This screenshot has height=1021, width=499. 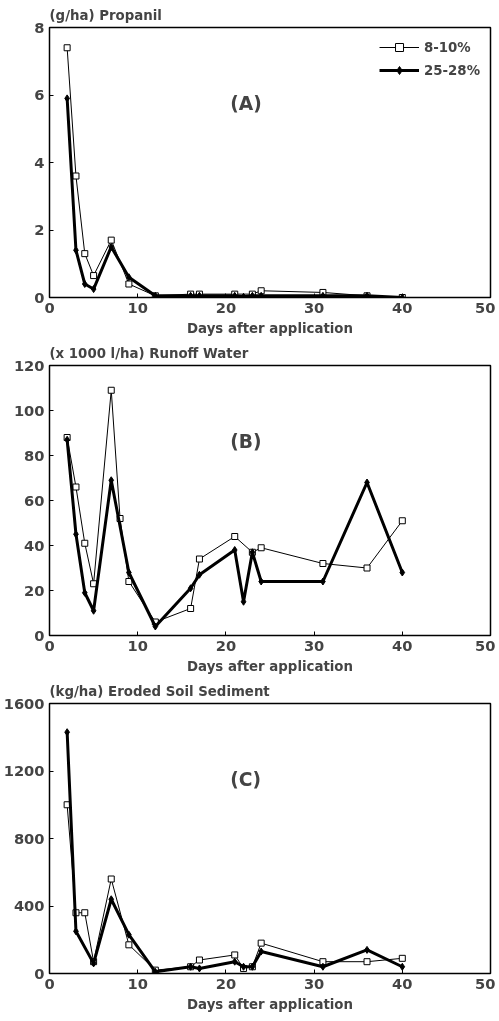 What do you see at coordinates (246, 441) in the screenshot?
I see `annotation: (B)` at bounding box center [246, 441].